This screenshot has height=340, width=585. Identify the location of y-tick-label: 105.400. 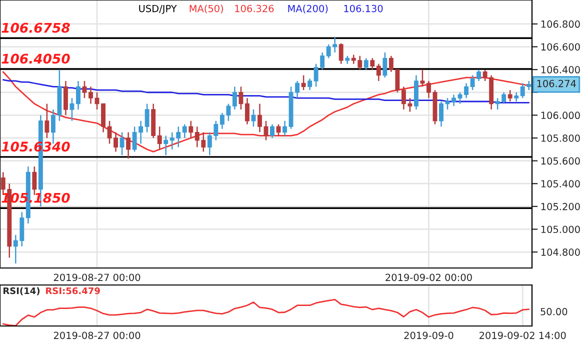
(560, 184).